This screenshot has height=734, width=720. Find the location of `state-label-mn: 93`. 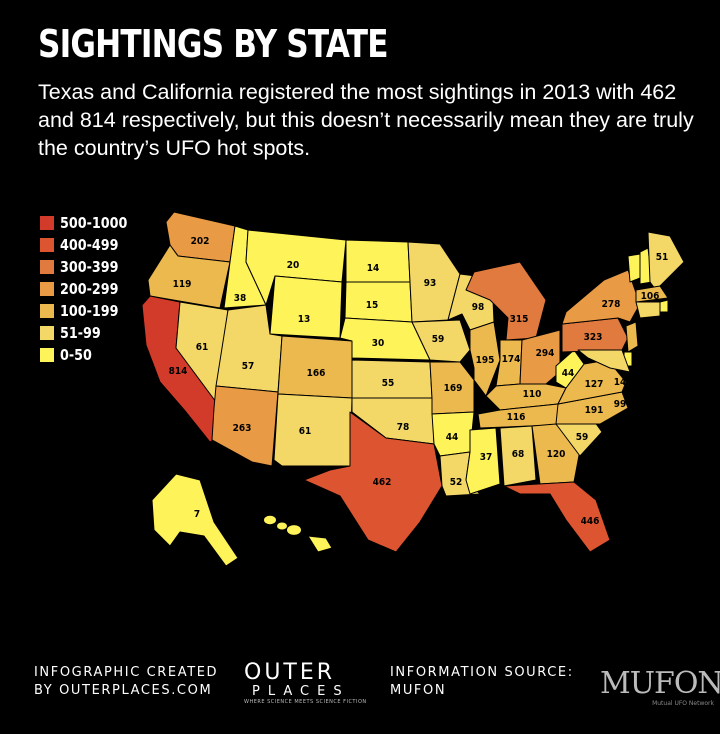

state-label-mn: 93 is located at coordinates (430, 283).